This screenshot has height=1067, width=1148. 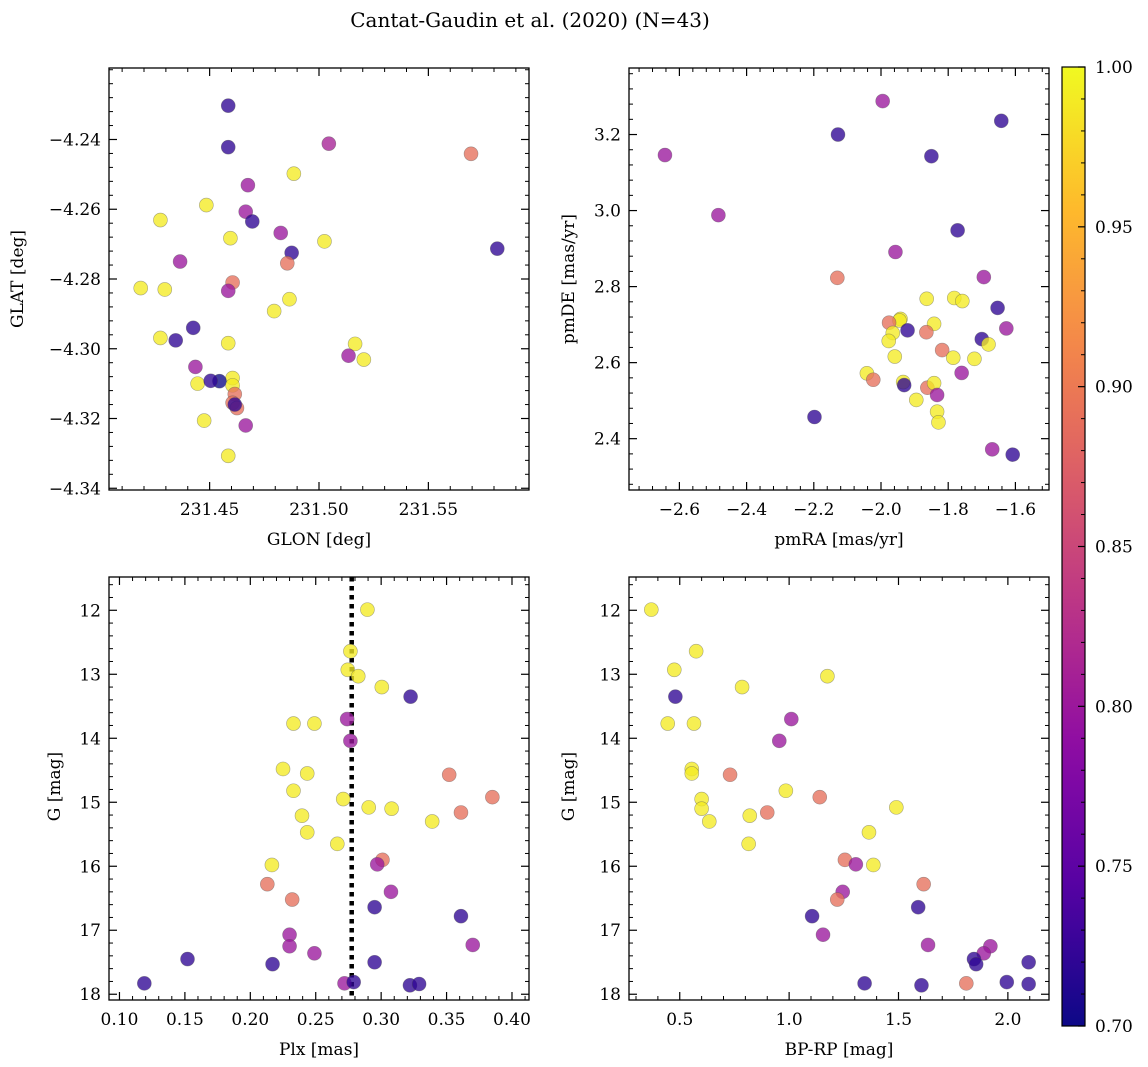 What do you see at coordinates (610, 931) in the screenshot?
I see `y-tick-label: 17` at bounding box center [610, 931].